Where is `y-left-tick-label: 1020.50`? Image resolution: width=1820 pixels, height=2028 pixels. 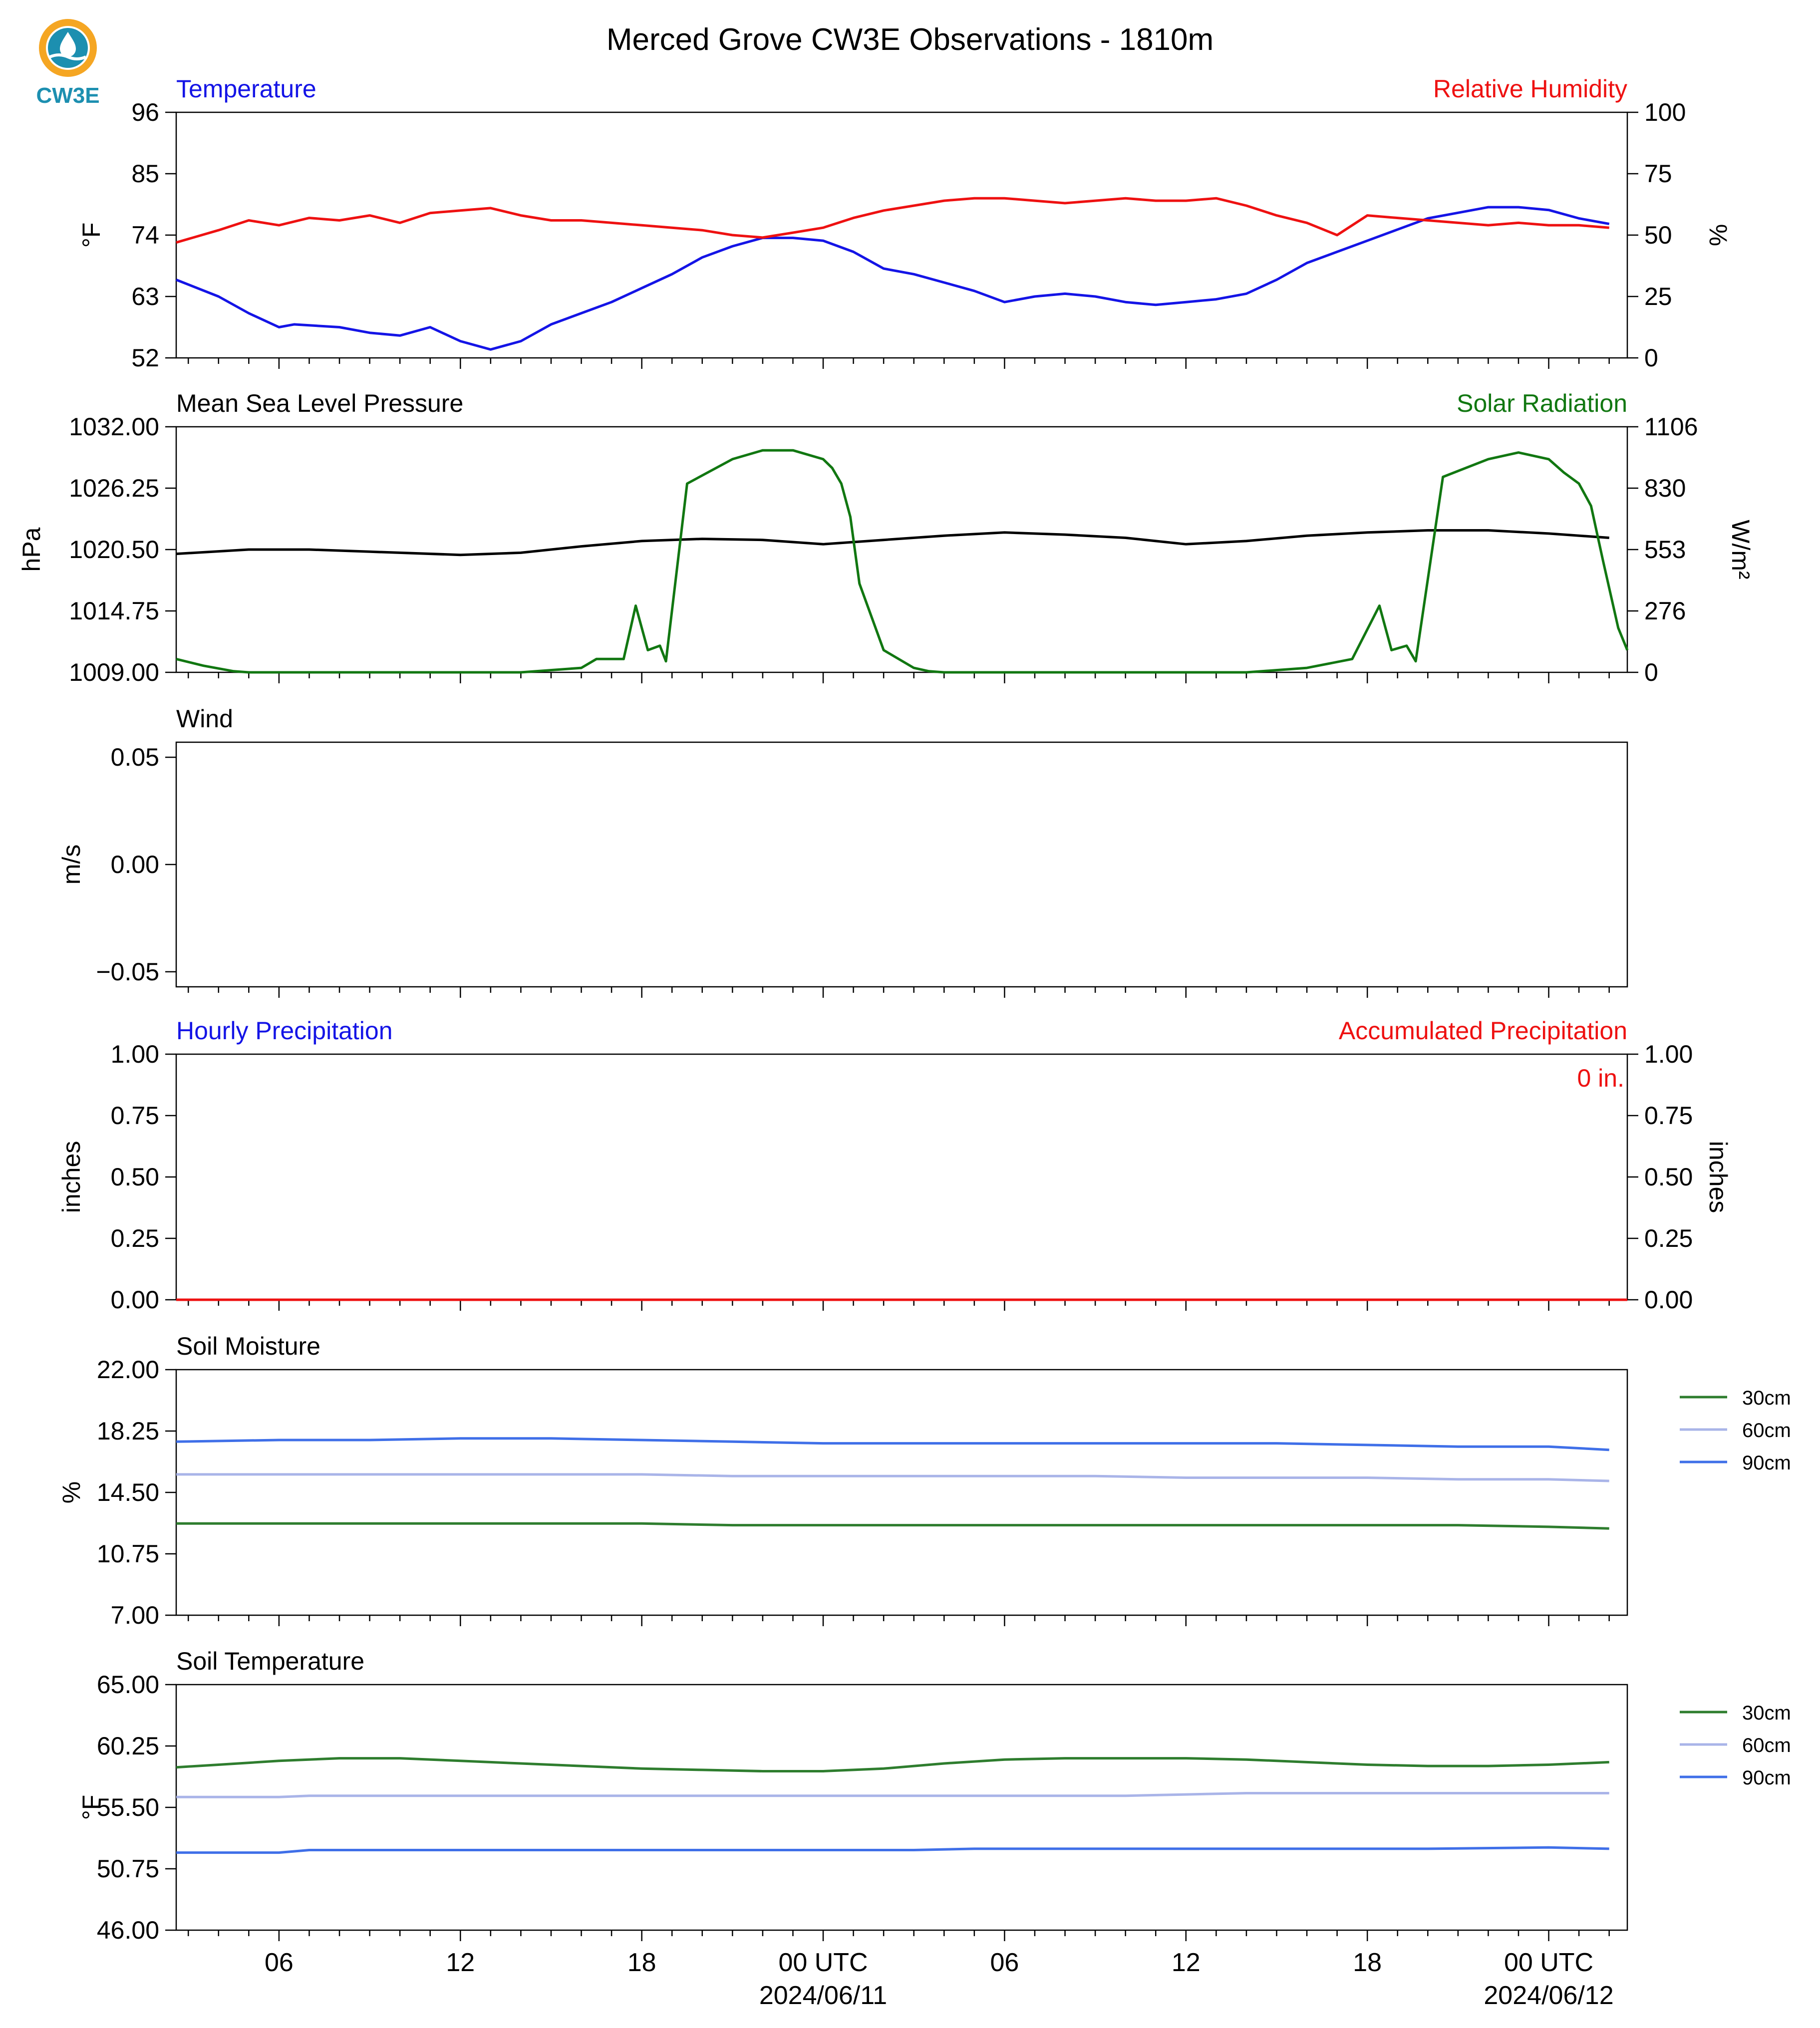 y-left-tick-label: 1020.50 is located at coordinates (114, 550).